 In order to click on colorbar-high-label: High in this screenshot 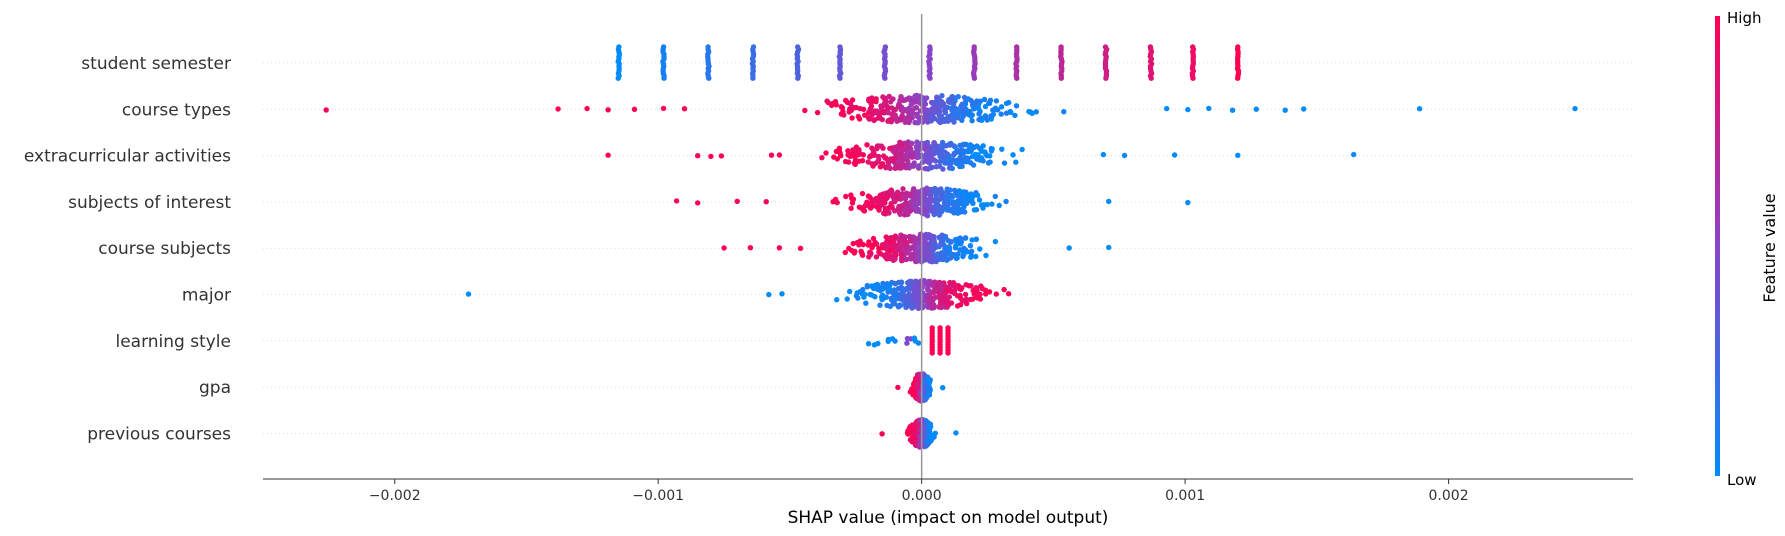, I will do `click(1744, 18)`.